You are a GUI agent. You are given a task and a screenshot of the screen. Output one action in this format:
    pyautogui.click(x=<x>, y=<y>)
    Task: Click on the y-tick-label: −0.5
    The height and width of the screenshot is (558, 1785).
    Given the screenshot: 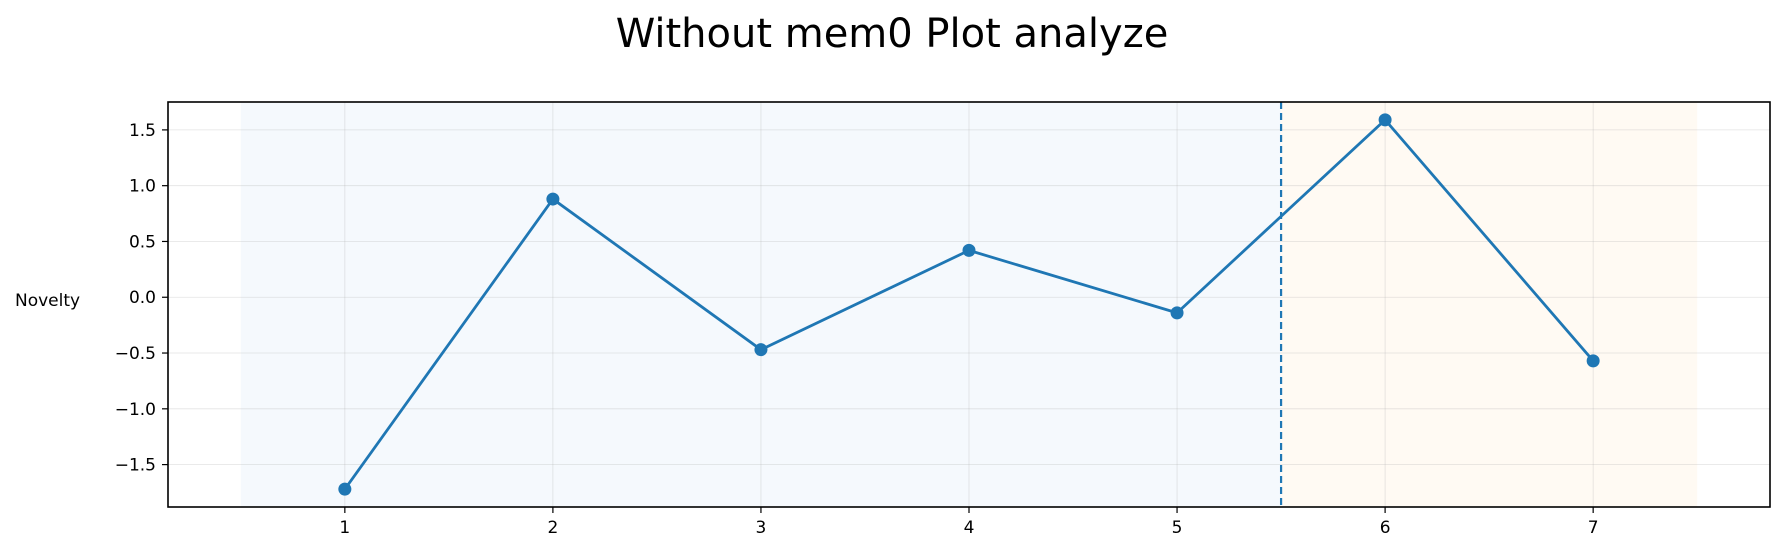 What is the action you would take?
    pyautogui.click(x=135, y=354)
    